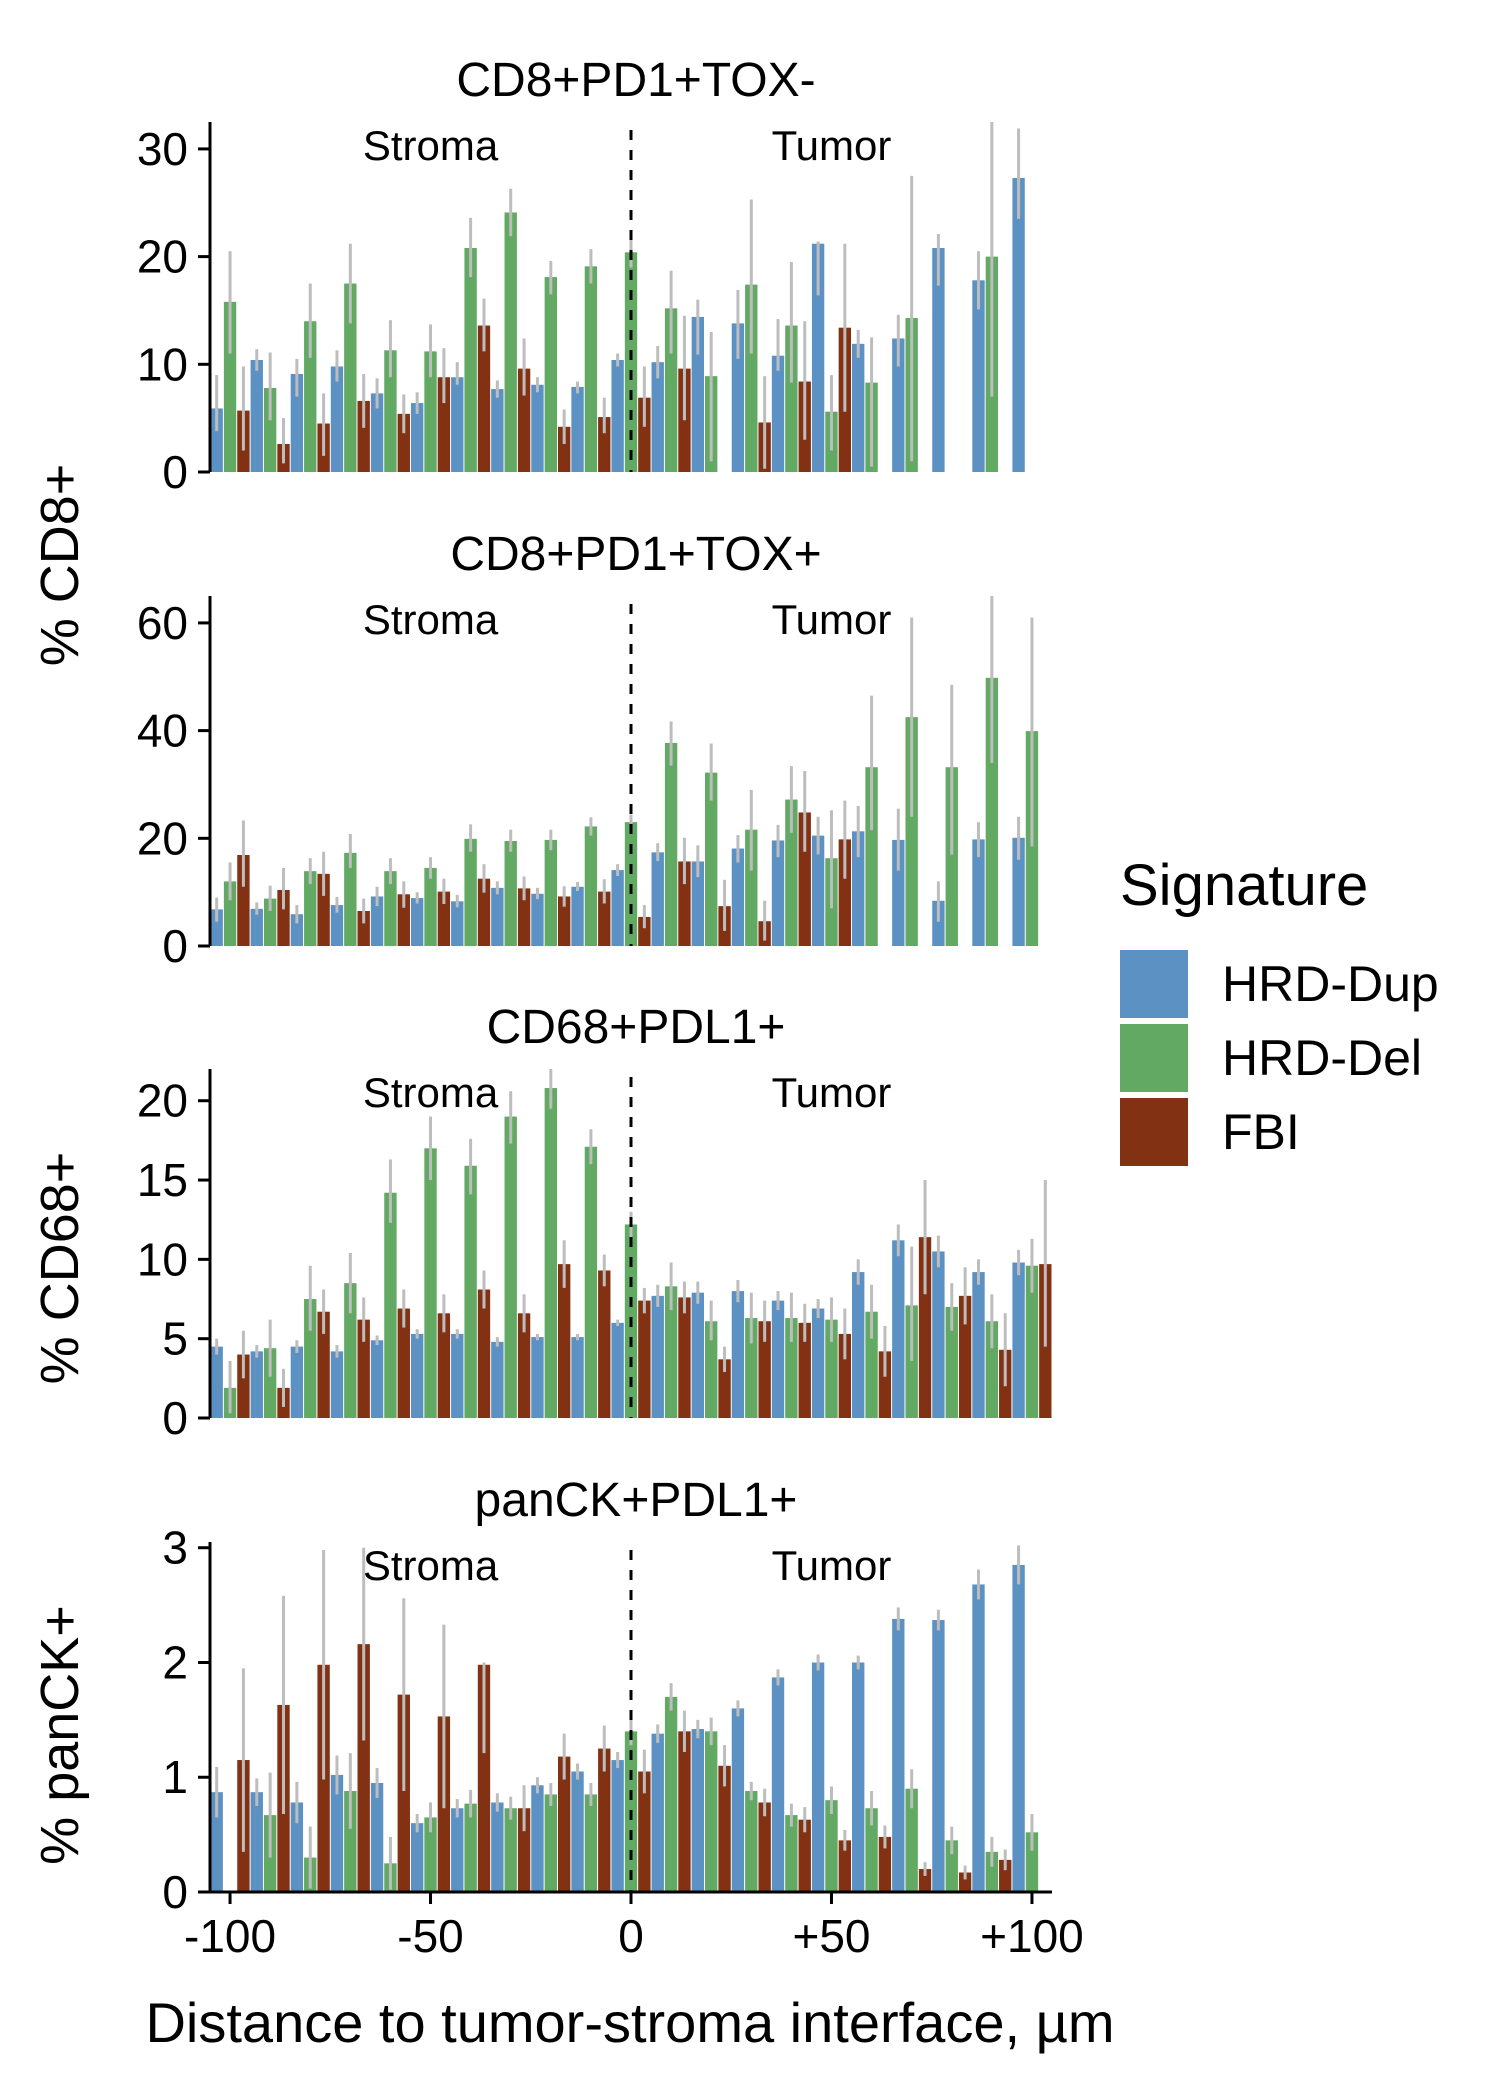 This screenshot has height=2100, width=1500. I want to click on y-tick-label: 0, so click(175, 946).